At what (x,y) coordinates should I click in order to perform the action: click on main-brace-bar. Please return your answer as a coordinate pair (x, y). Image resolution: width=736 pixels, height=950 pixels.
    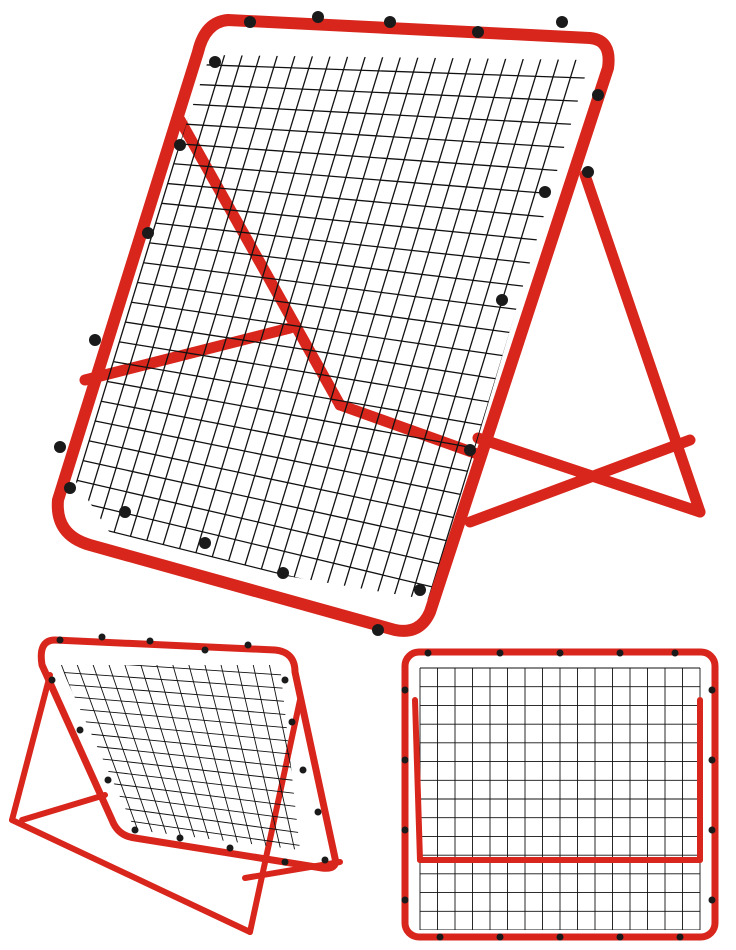
    Looking at the image, I should click on (580, 481).